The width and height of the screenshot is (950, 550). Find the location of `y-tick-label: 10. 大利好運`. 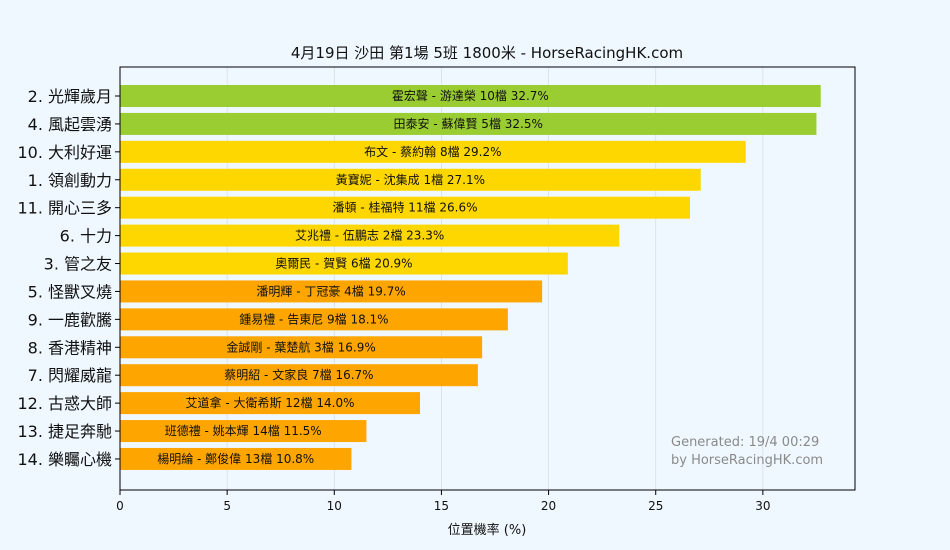

y-tick-label: 10. 大利好運 is located at coordinates (64, 152).